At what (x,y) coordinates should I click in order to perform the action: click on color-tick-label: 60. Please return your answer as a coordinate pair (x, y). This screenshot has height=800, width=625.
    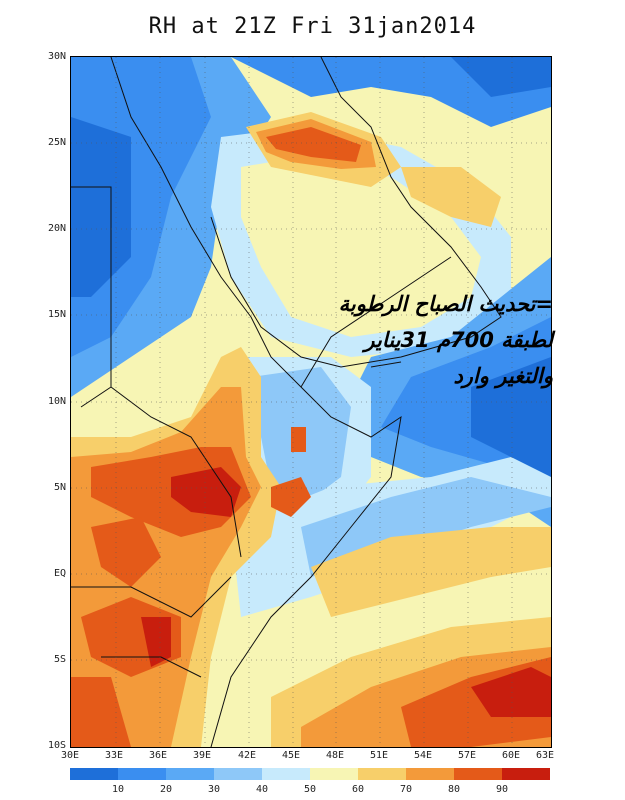
    Looking at the image, I should click on (358, 789).